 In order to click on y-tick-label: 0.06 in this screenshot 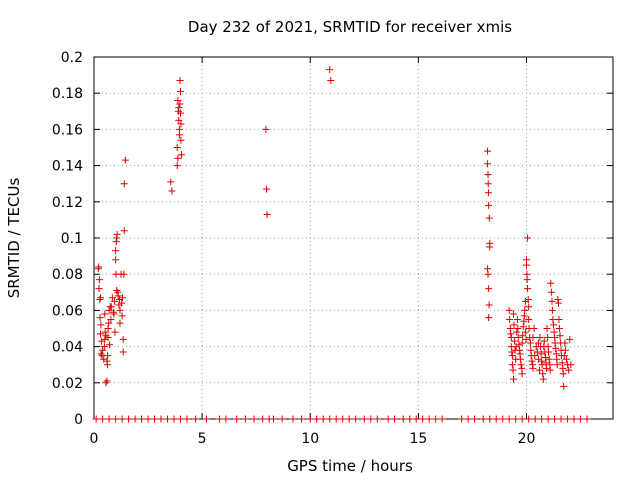, I will do `click(67, 311)`.